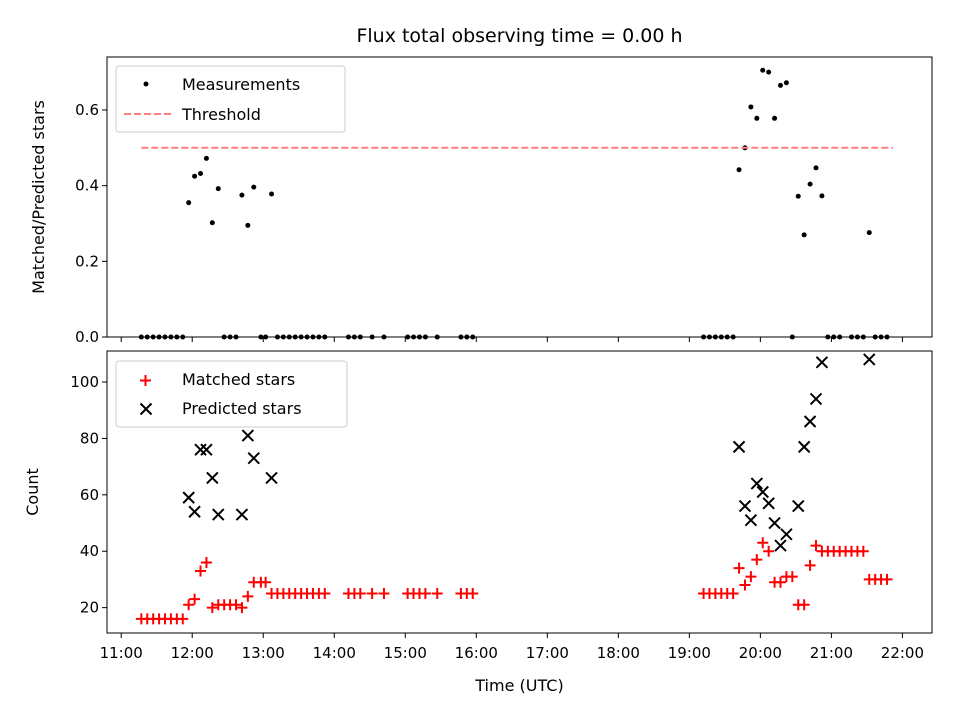 The image size is (960, 720). I want to click on top-y-tick-label-2: 0.4, so click(87, 186).